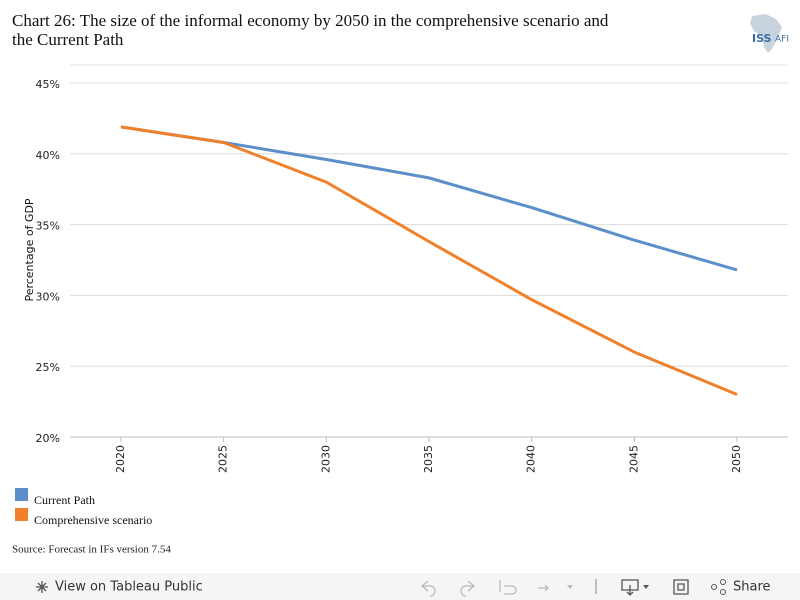 The image size is (800, 600). Describe the element at coordinates (48, 226) in the screenshot. I see `y-tick-label: 35%` at that location.